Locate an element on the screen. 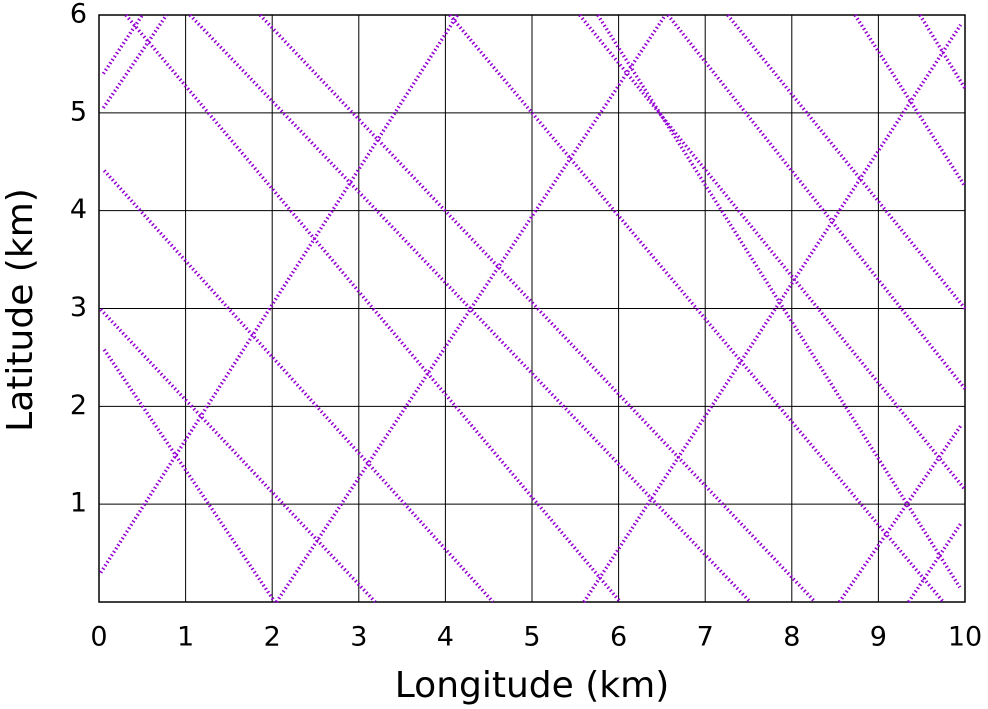 This screenshot has width=988, height=709. x-tick-label: 6 is located at coordinates (618, 637).